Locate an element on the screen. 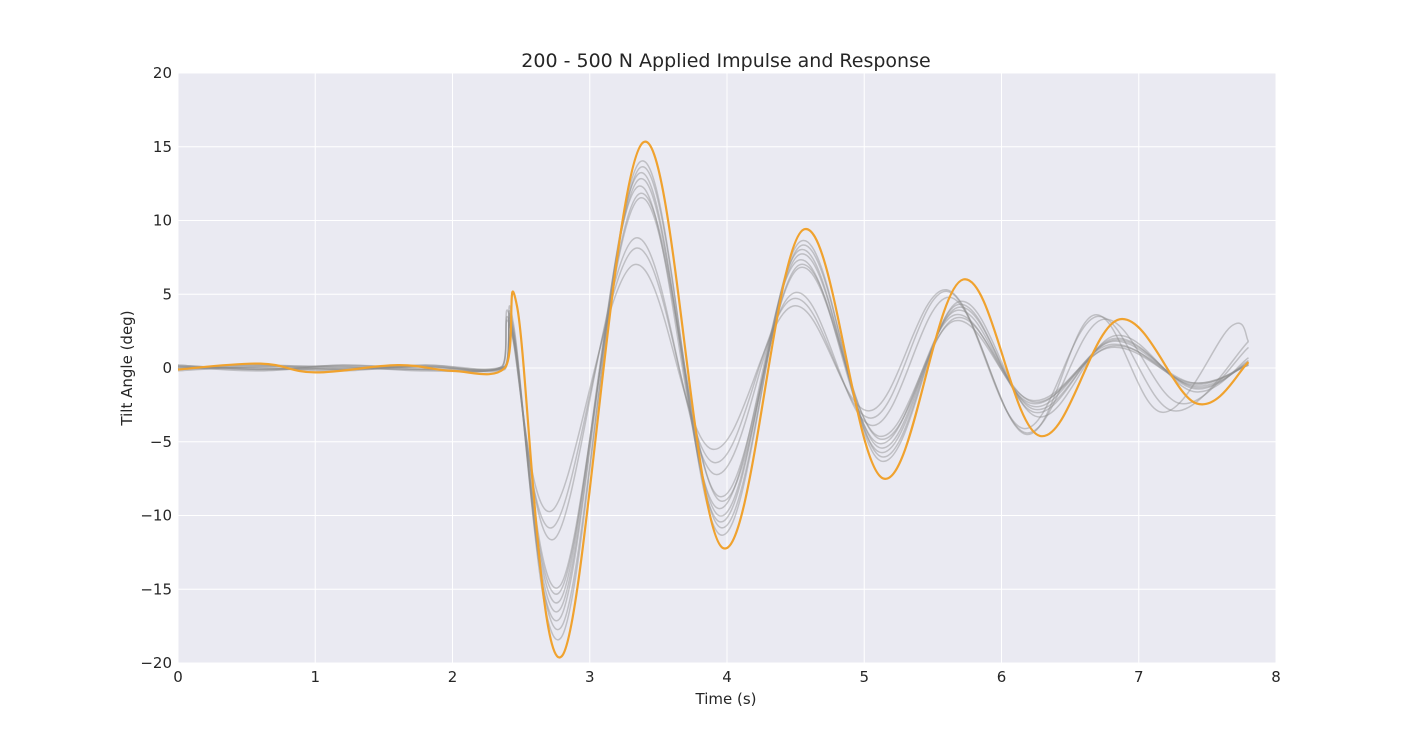  x-tick-label: 8 is located at coordinates (1276, 677).